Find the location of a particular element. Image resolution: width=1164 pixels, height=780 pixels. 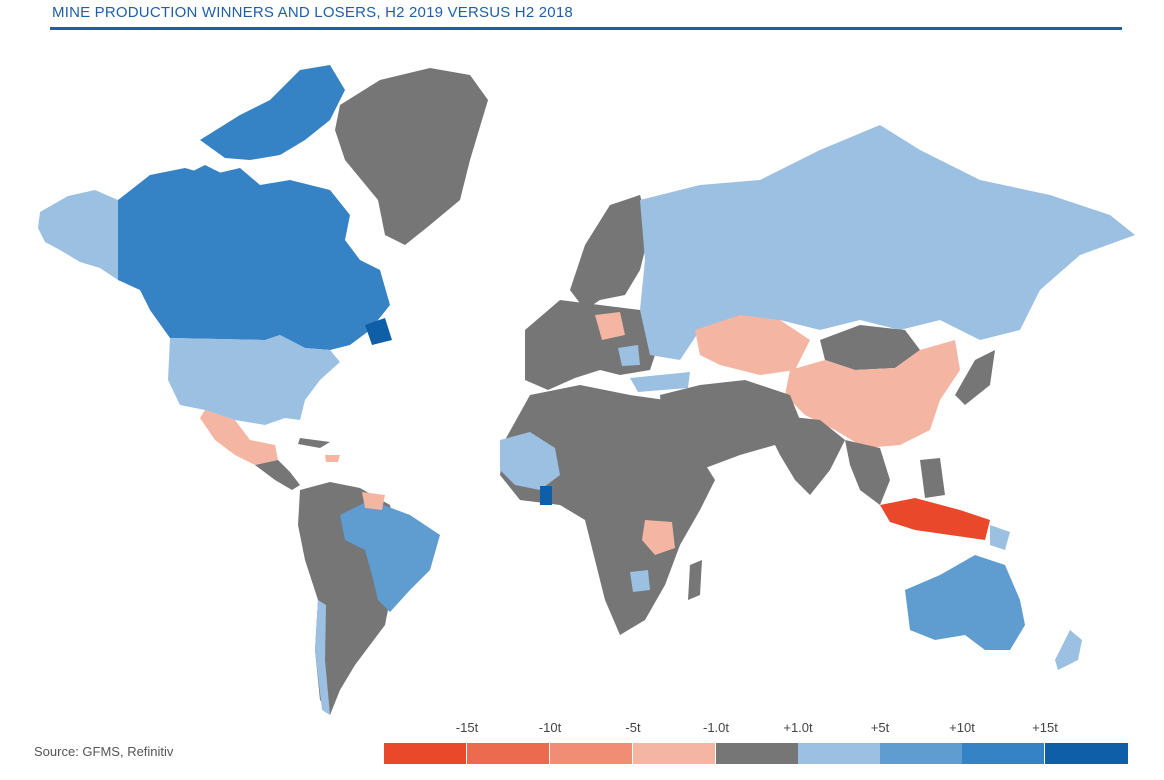

region-china is located at coordinates (872, 394).